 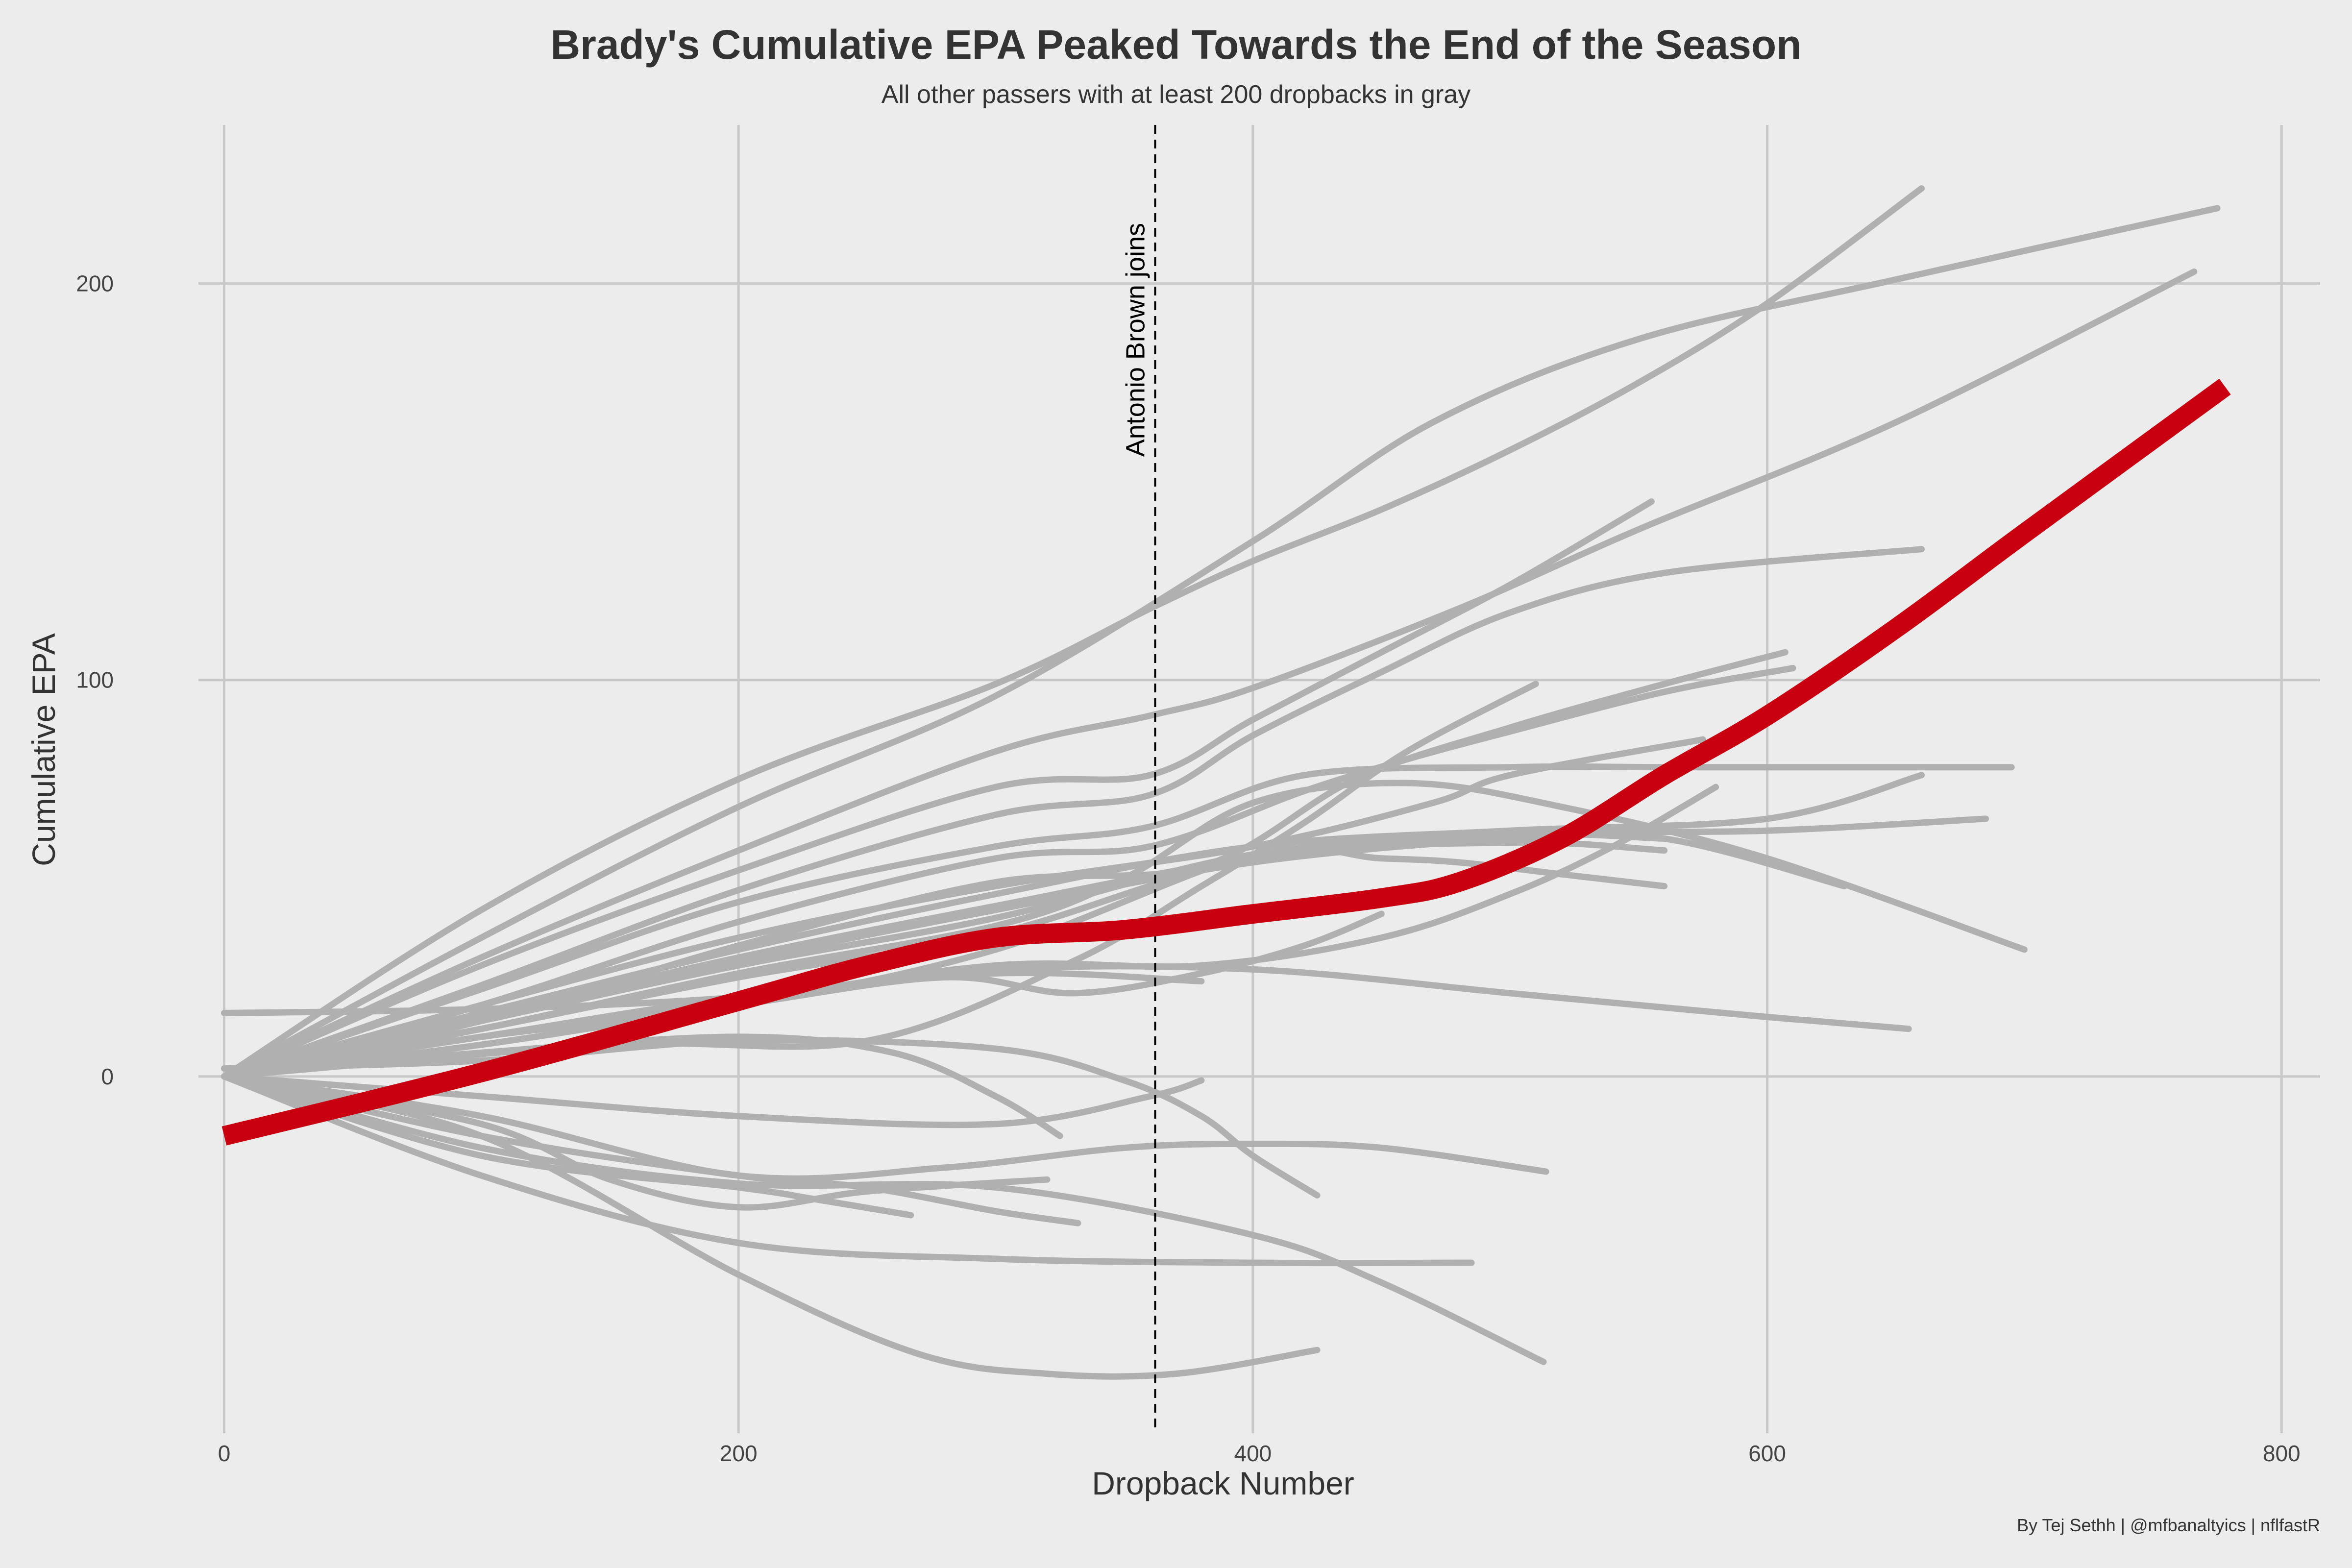 I want to click on chart-caption: By Tej Sethh | @mfbanaltyics | nflfastR, so click(x=2168, y=1525).